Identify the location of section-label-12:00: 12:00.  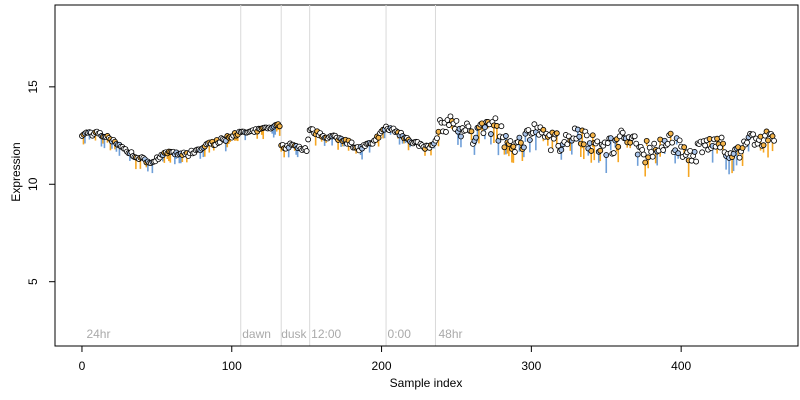
(326, 334).